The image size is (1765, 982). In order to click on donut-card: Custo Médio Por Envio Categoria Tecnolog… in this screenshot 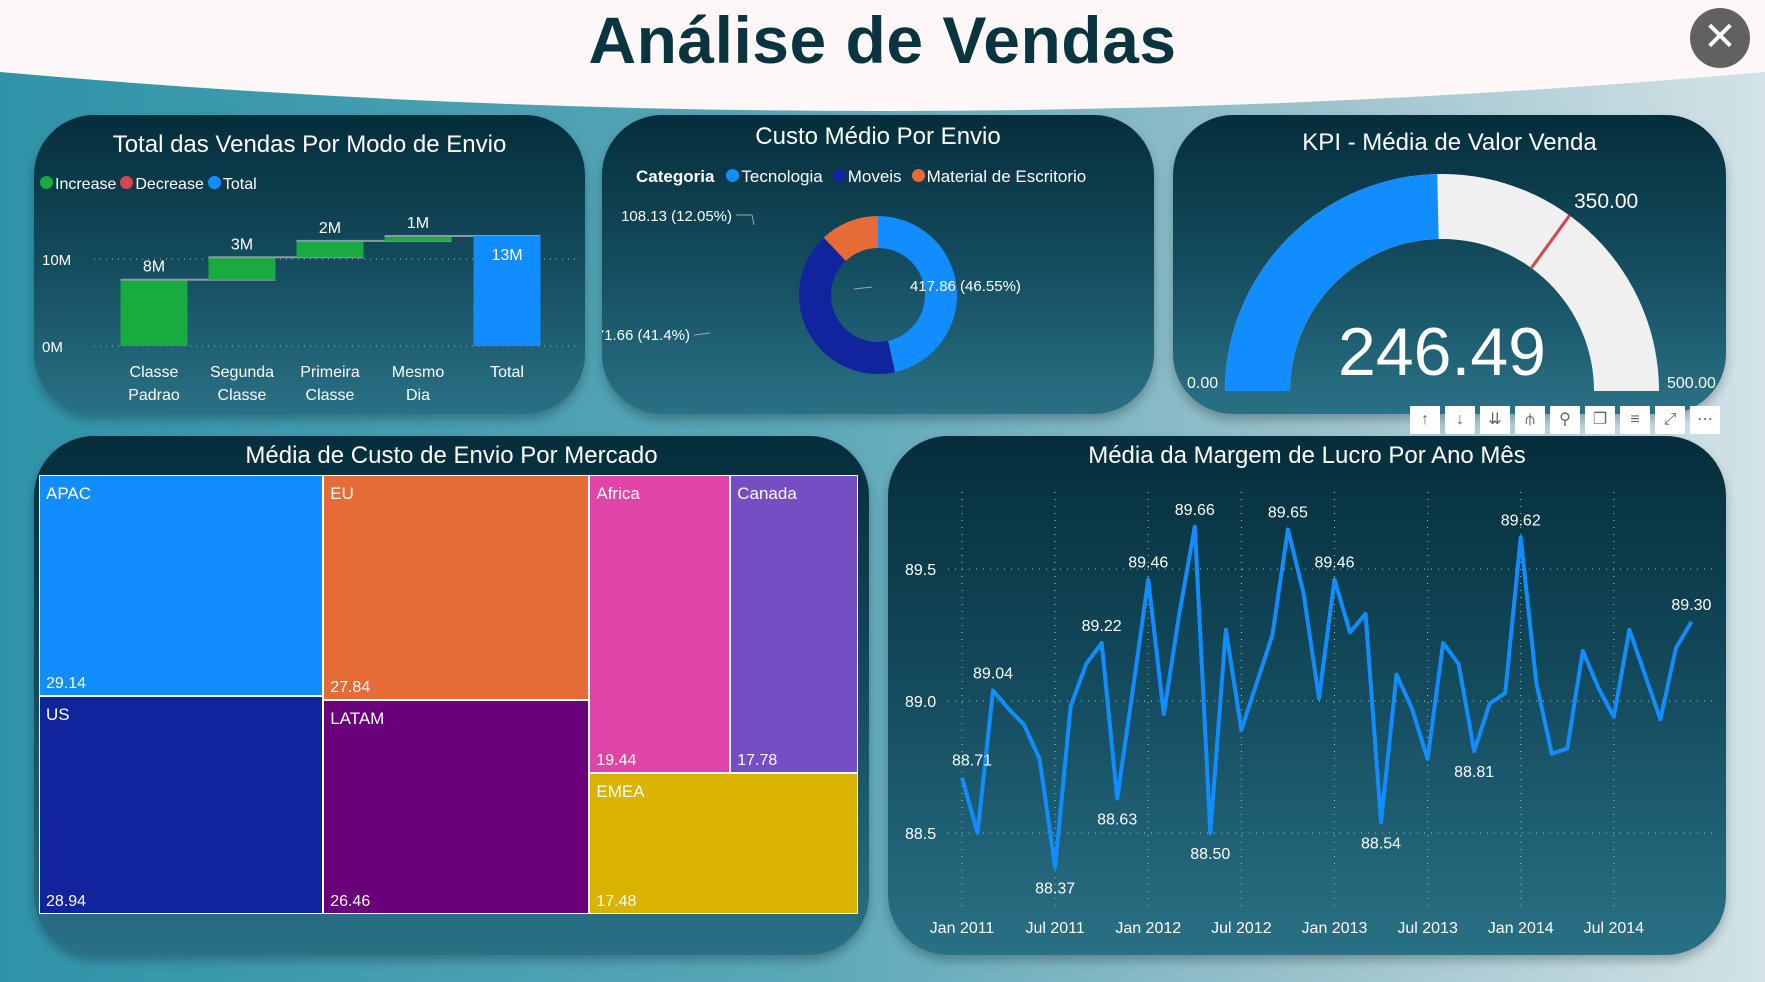, I will do `click(878, 264)`.